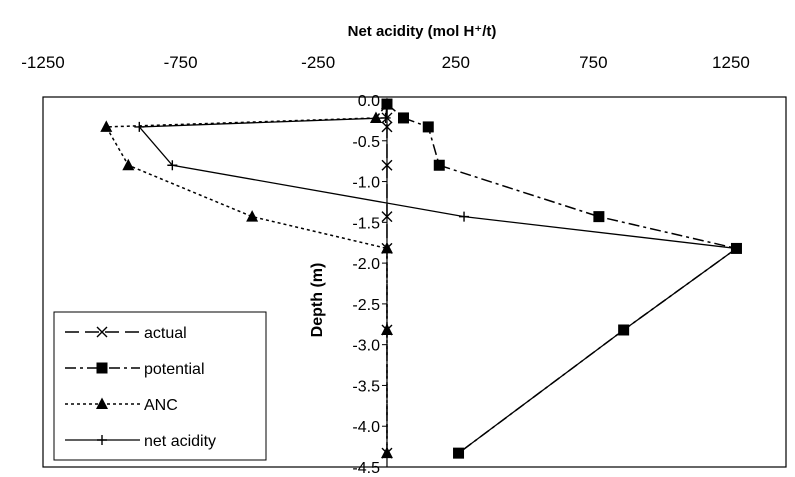 The image size is (795, 477). What do you see at coordinates (366, 223) in the screenshot?
I see `y-tick-label: -1.5` at bounding box center [366, 223].